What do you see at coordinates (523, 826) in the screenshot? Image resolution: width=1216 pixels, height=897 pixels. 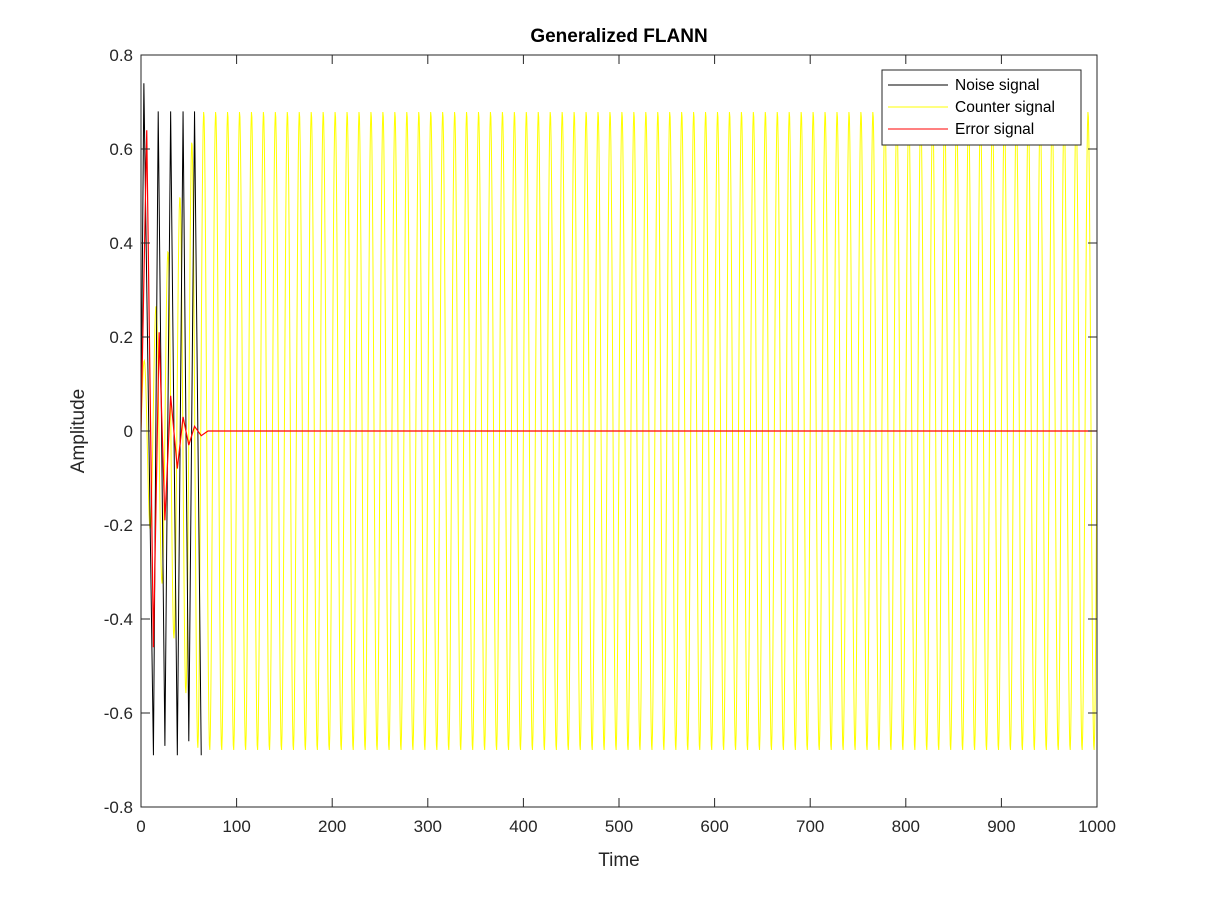 I see `x-tick-label: 400` at bounding box center [523, 826].